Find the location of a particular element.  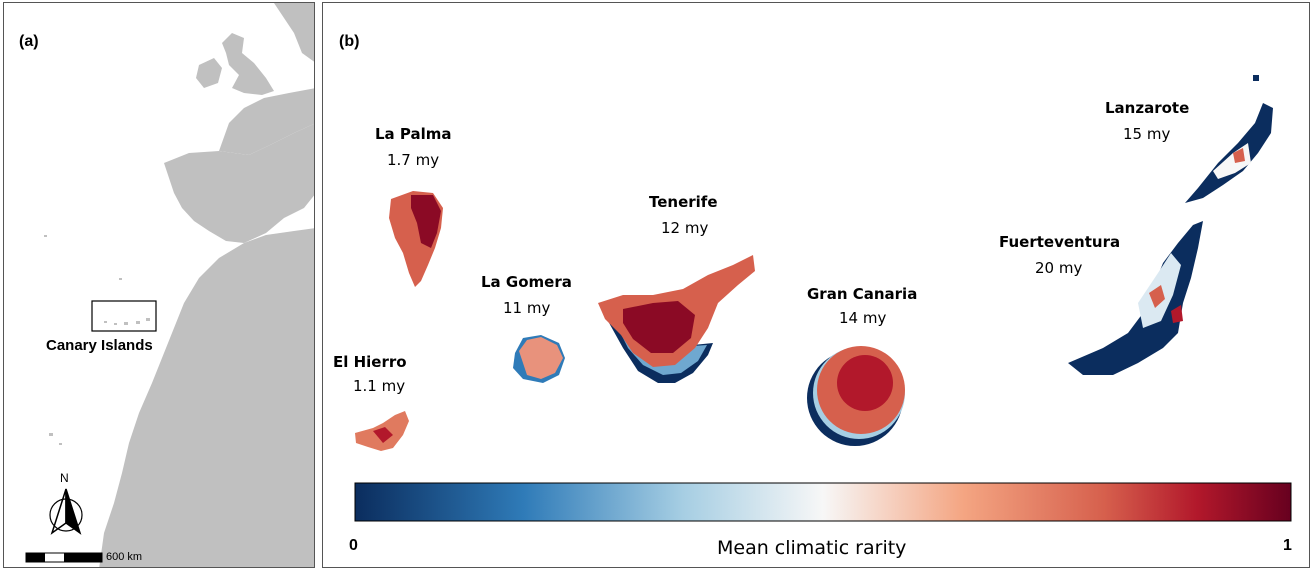

north-arrow-icon is located at coordinates (66, 511).